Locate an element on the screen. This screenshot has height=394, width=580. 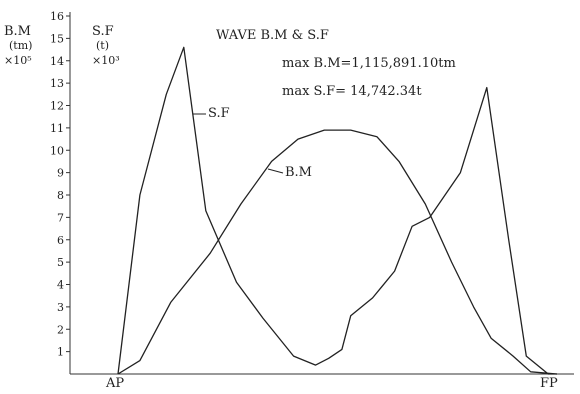
chart-title: WAVE B.M & S.F is located at coordinates (272, 35).